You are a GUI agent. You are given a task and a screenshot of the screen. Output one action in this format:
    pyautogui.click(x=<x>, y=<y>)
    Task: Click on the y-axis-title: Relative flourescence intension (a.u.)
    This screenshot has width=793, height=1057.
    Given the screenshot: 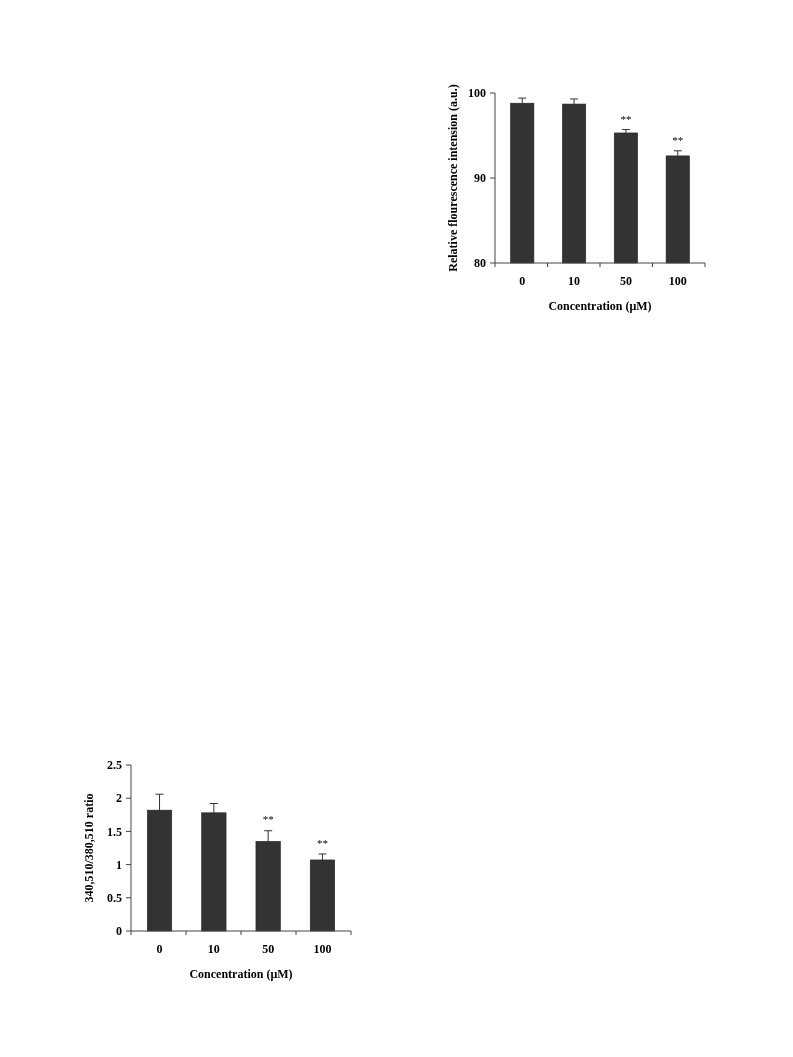 What is the action you would take?
    pyautogui.click(x=453, y=178)
    